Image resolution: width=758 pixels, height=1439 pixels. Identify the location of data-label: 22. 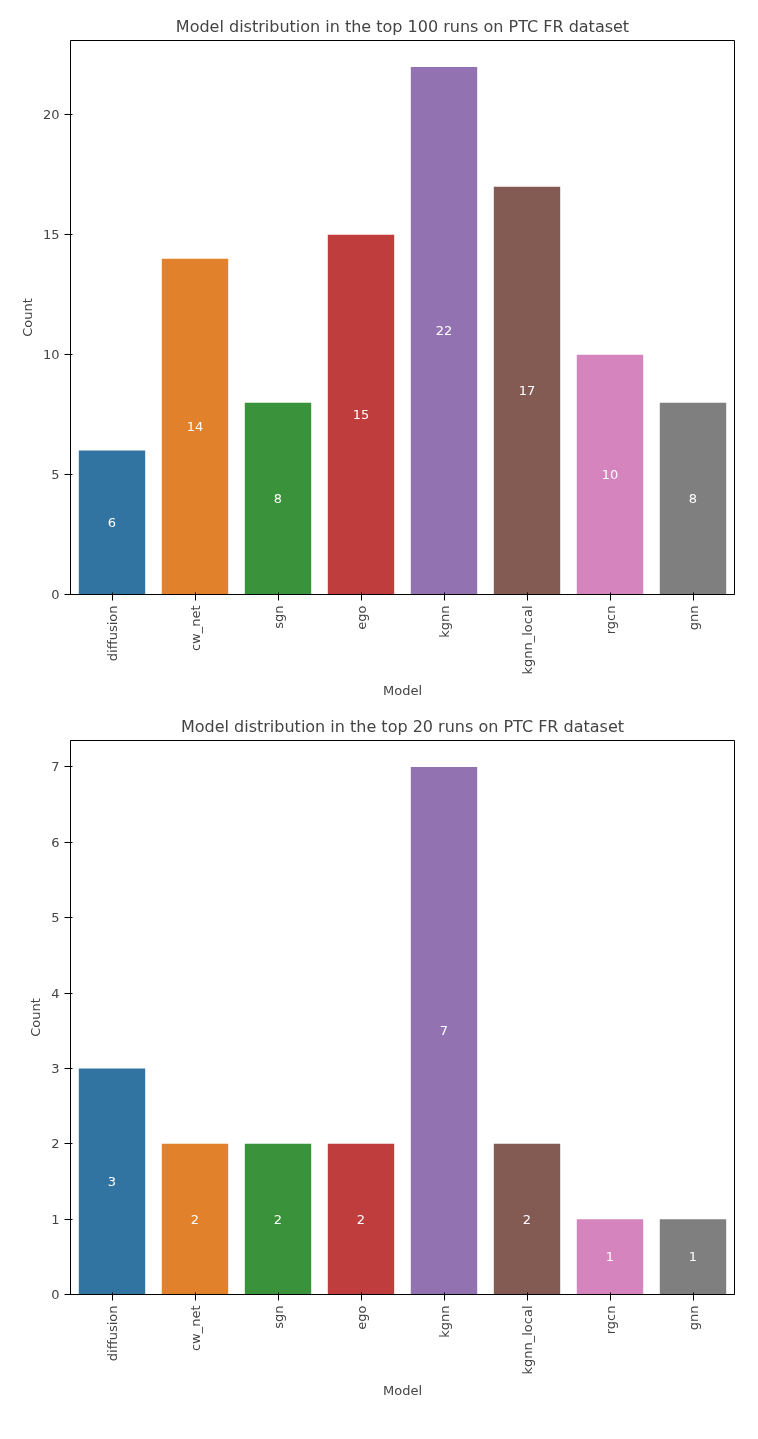
(444, 331).